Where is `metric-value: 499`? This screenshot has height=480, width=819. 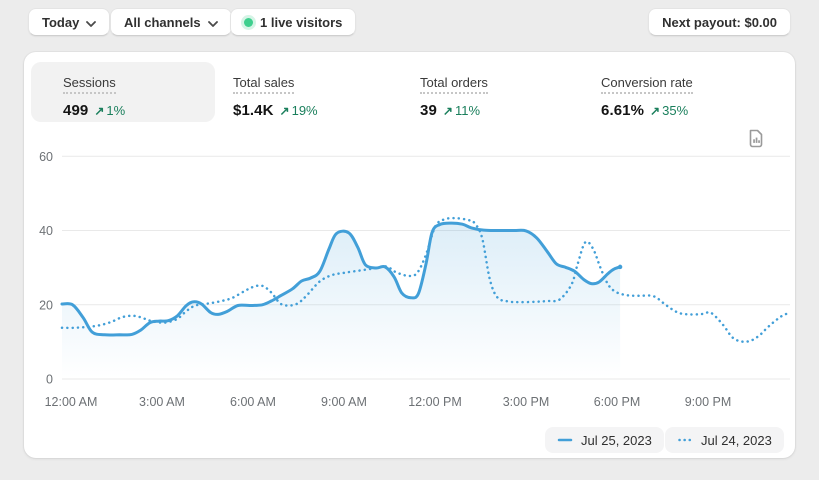
metric-value: 499 is located at coordinates (76, 110).